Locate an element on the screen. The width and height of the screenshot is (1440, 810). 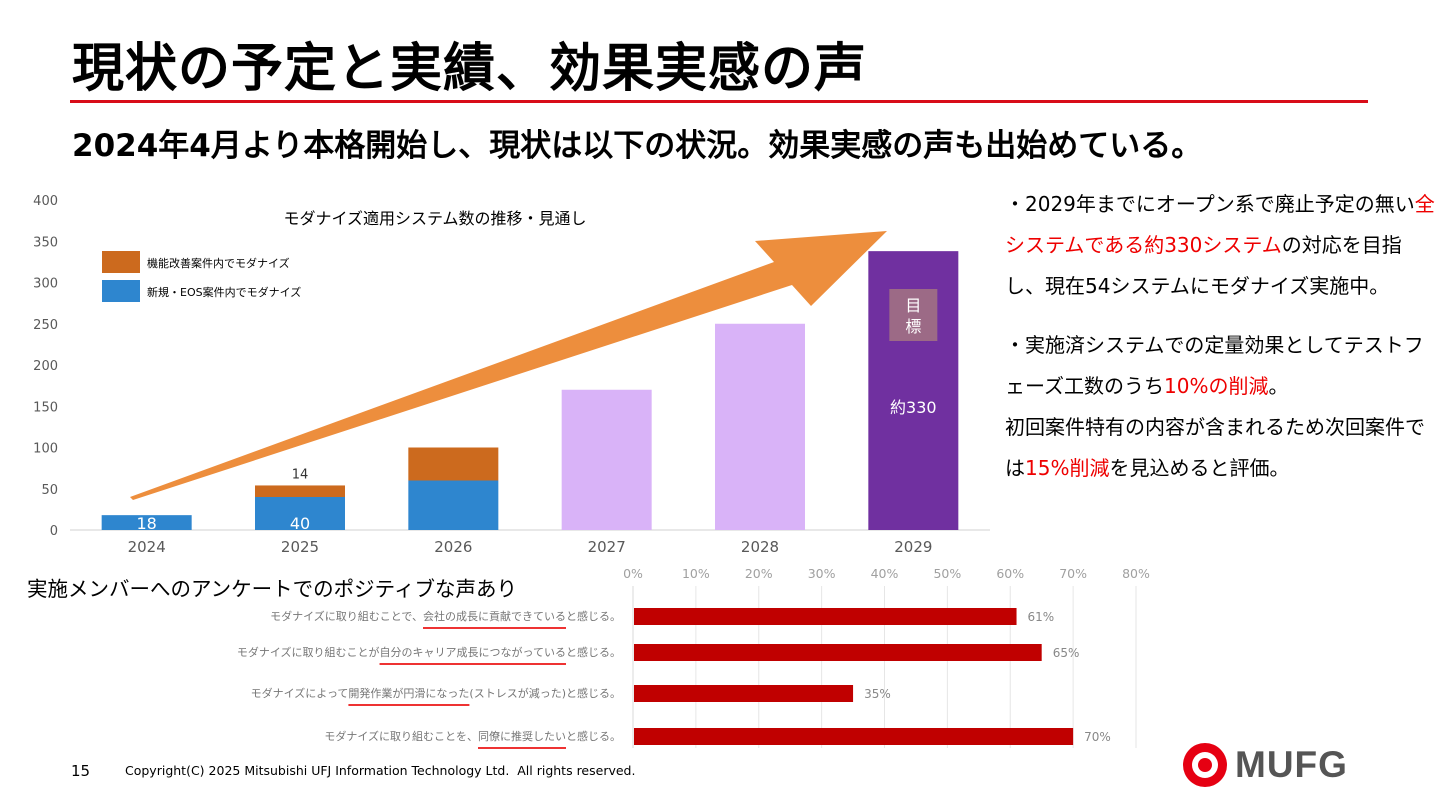
title-divider is located at coordinates (719, 101).